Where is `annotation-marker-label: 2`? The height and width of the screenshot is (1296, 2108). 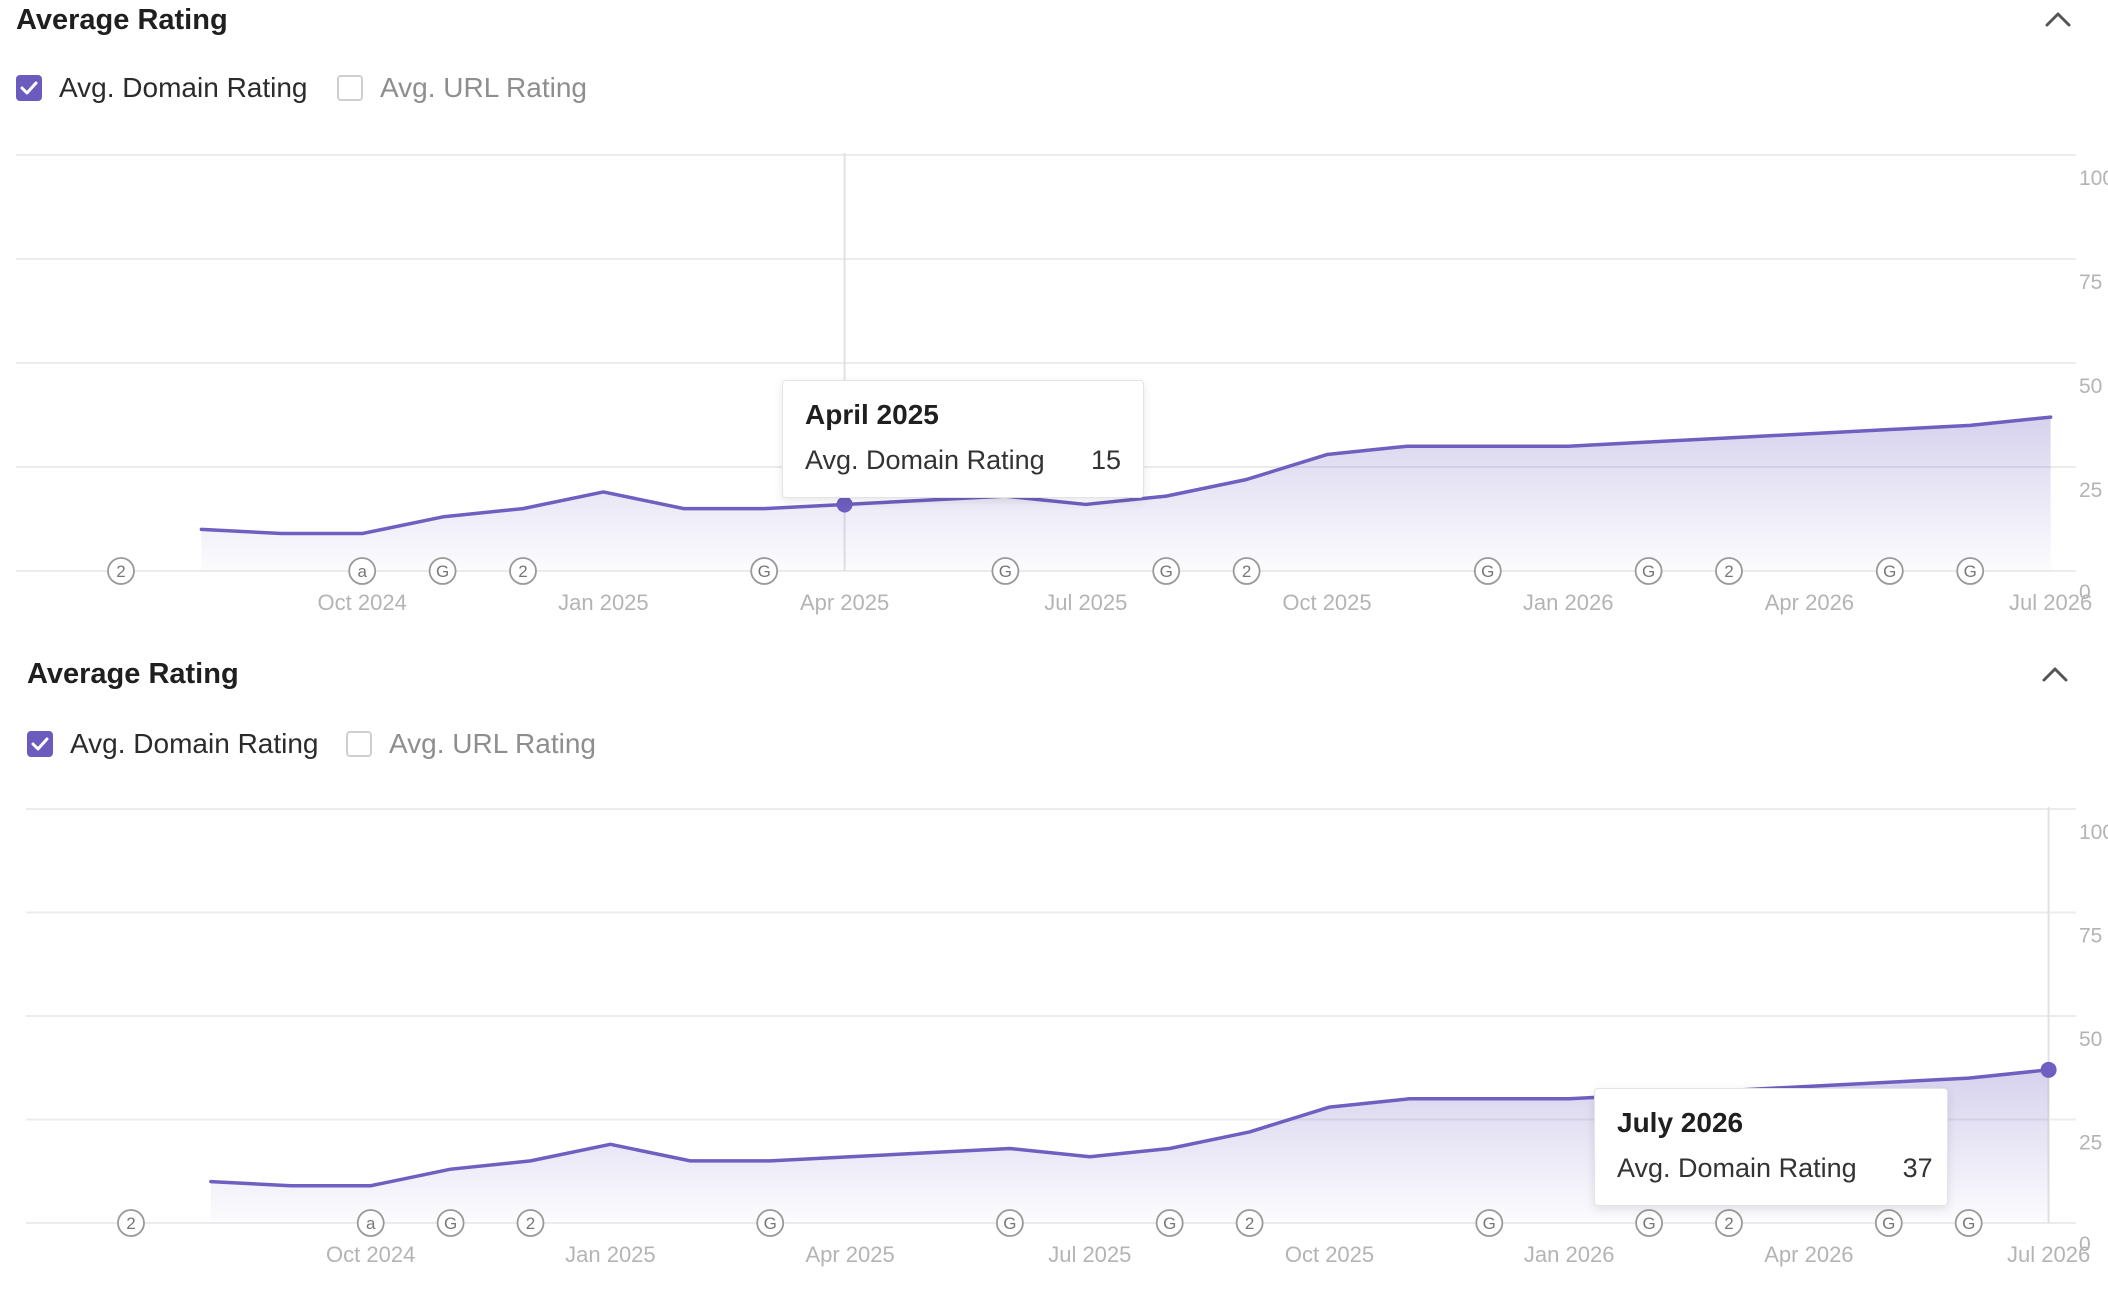 annotation-marker-label: 2 is located at coordinates (120, 571).